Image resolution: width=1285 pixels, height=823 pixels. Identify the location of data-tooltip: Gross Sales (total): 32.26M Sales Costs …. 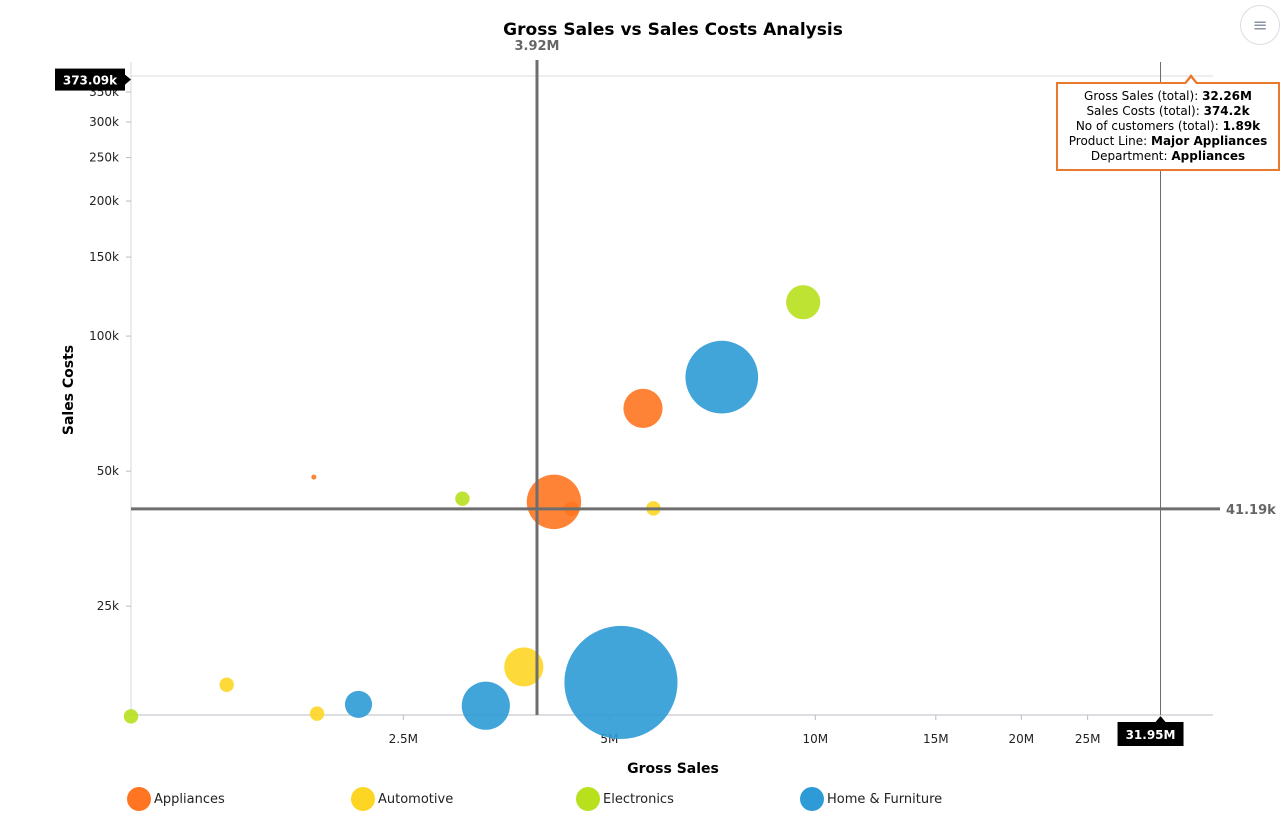
(1168, 126).